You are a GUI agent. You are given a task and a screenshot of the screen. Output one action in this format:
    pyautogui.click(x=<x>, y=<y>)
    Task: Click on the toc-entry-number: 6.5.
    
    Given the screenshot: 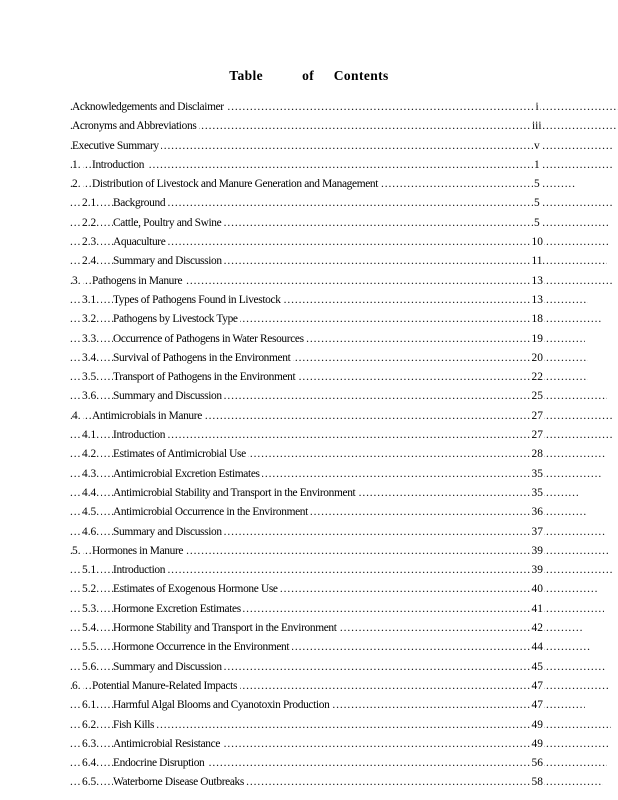 What is the action you would take?
    pyautogui.click(x=92, y=783)
    